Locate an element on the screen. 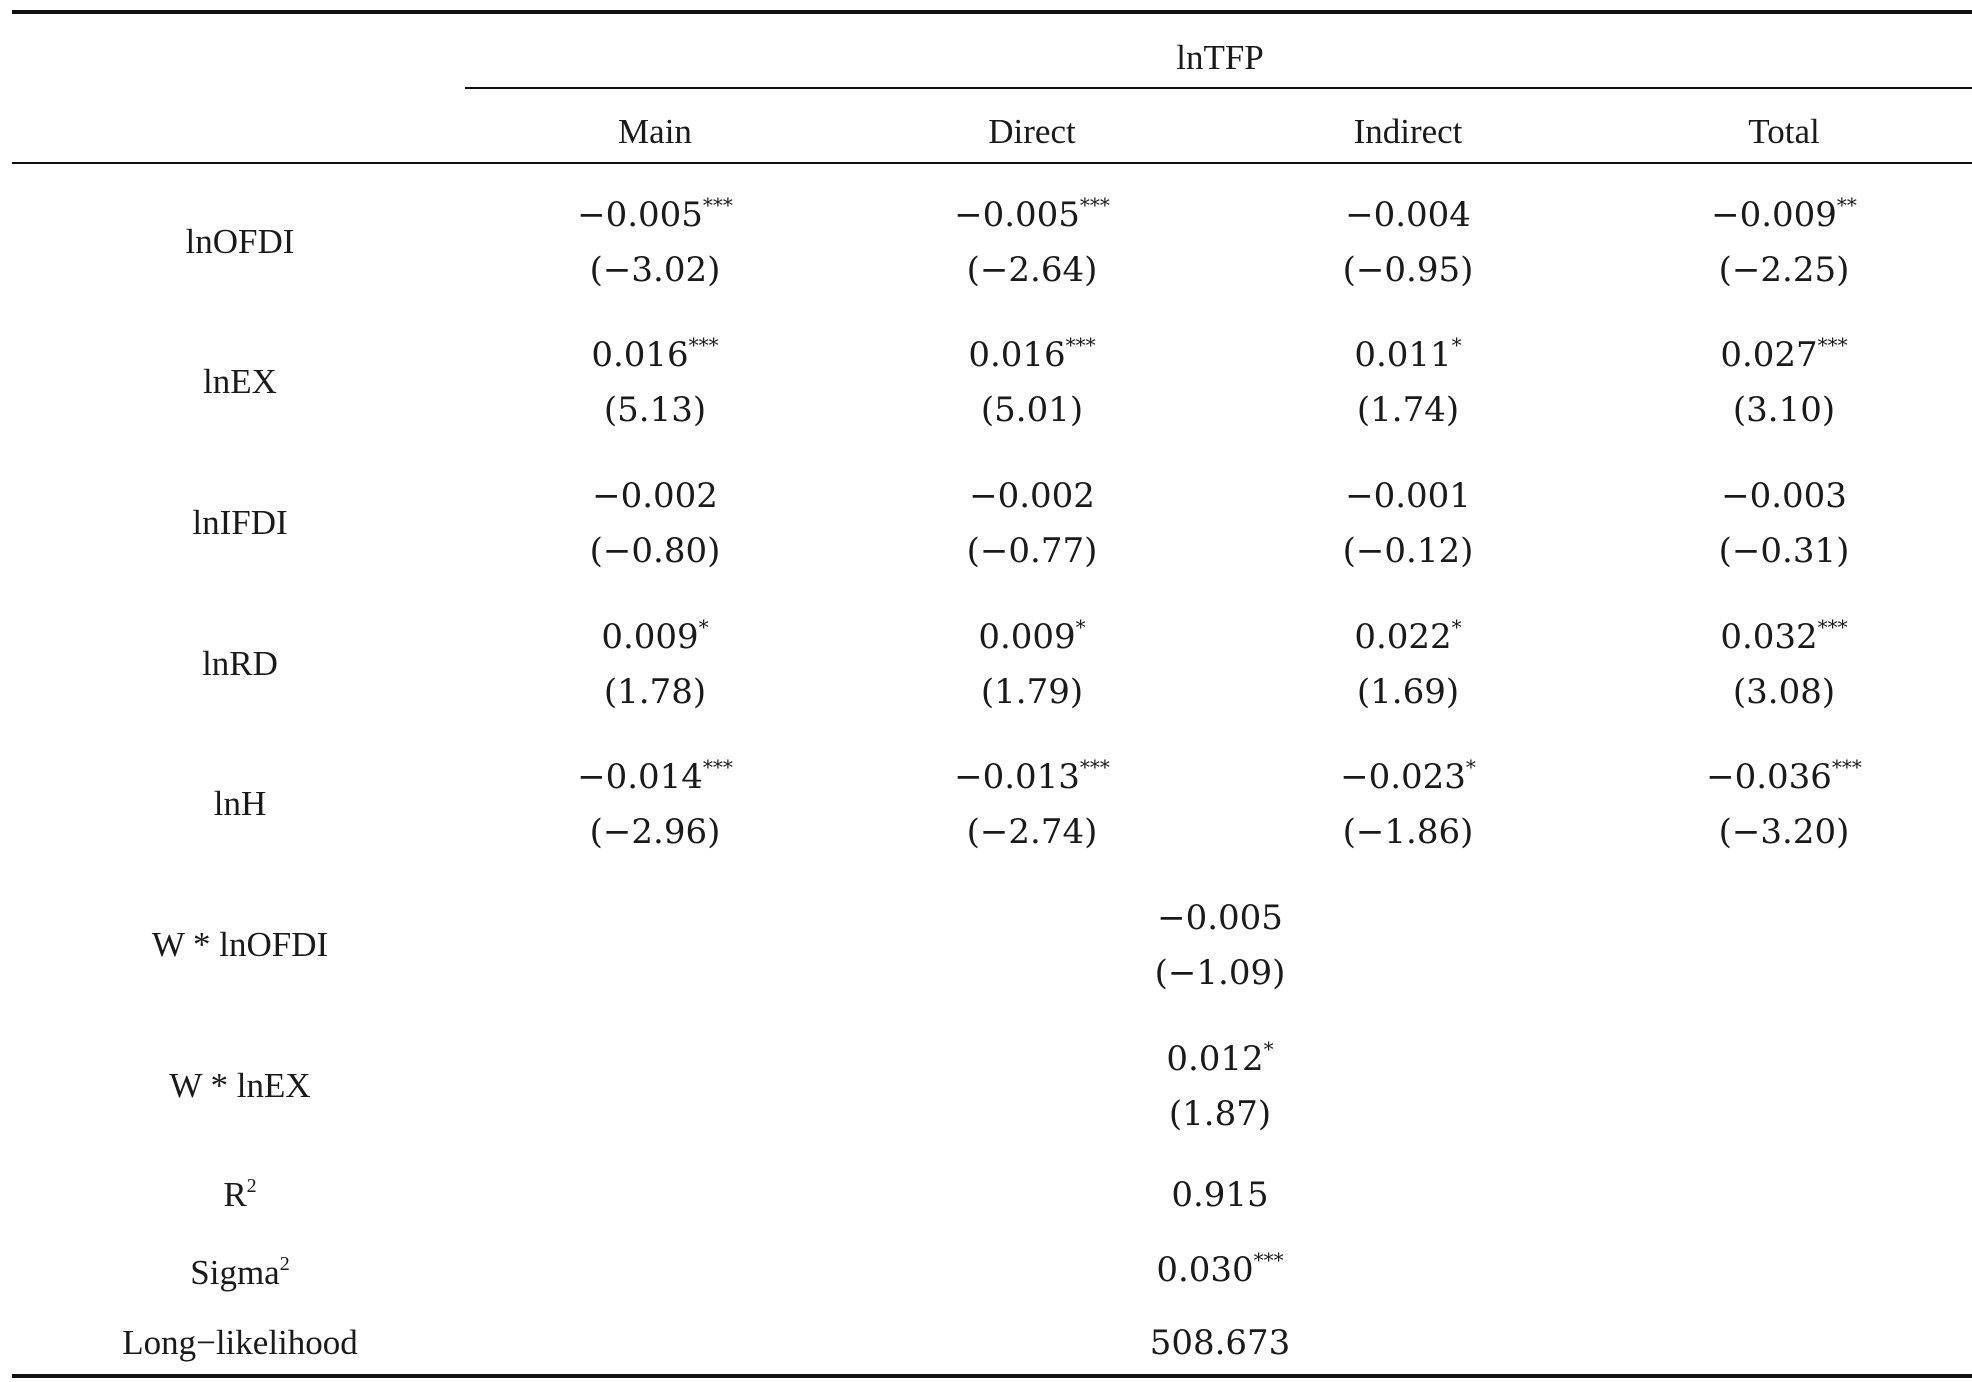 The width and height of the screenshot is (1972, 1382). tstat-cell: (1.87) is located at coordinates (1220, 1114).